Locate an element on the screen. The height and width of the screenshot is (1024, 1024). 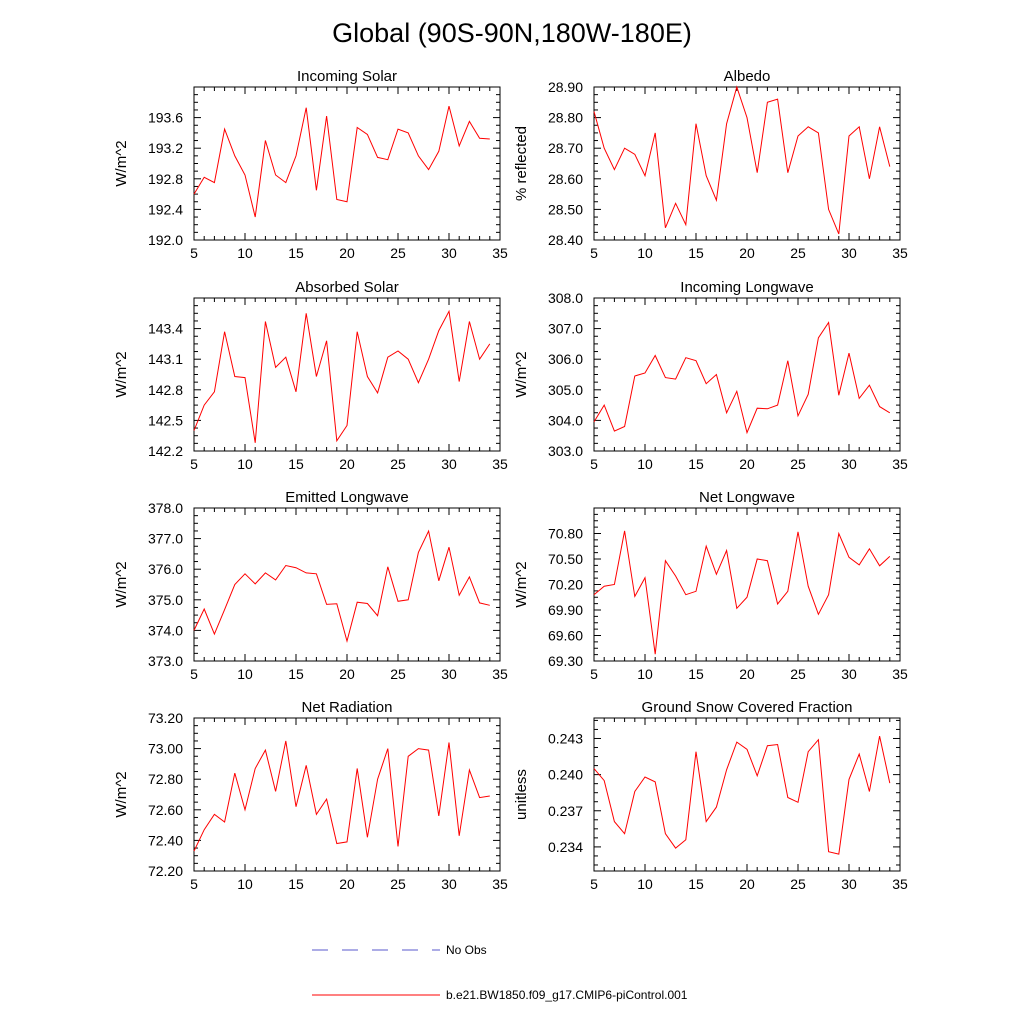
legend-label-no-obs: No Obs is located at coordinates (466, 950).